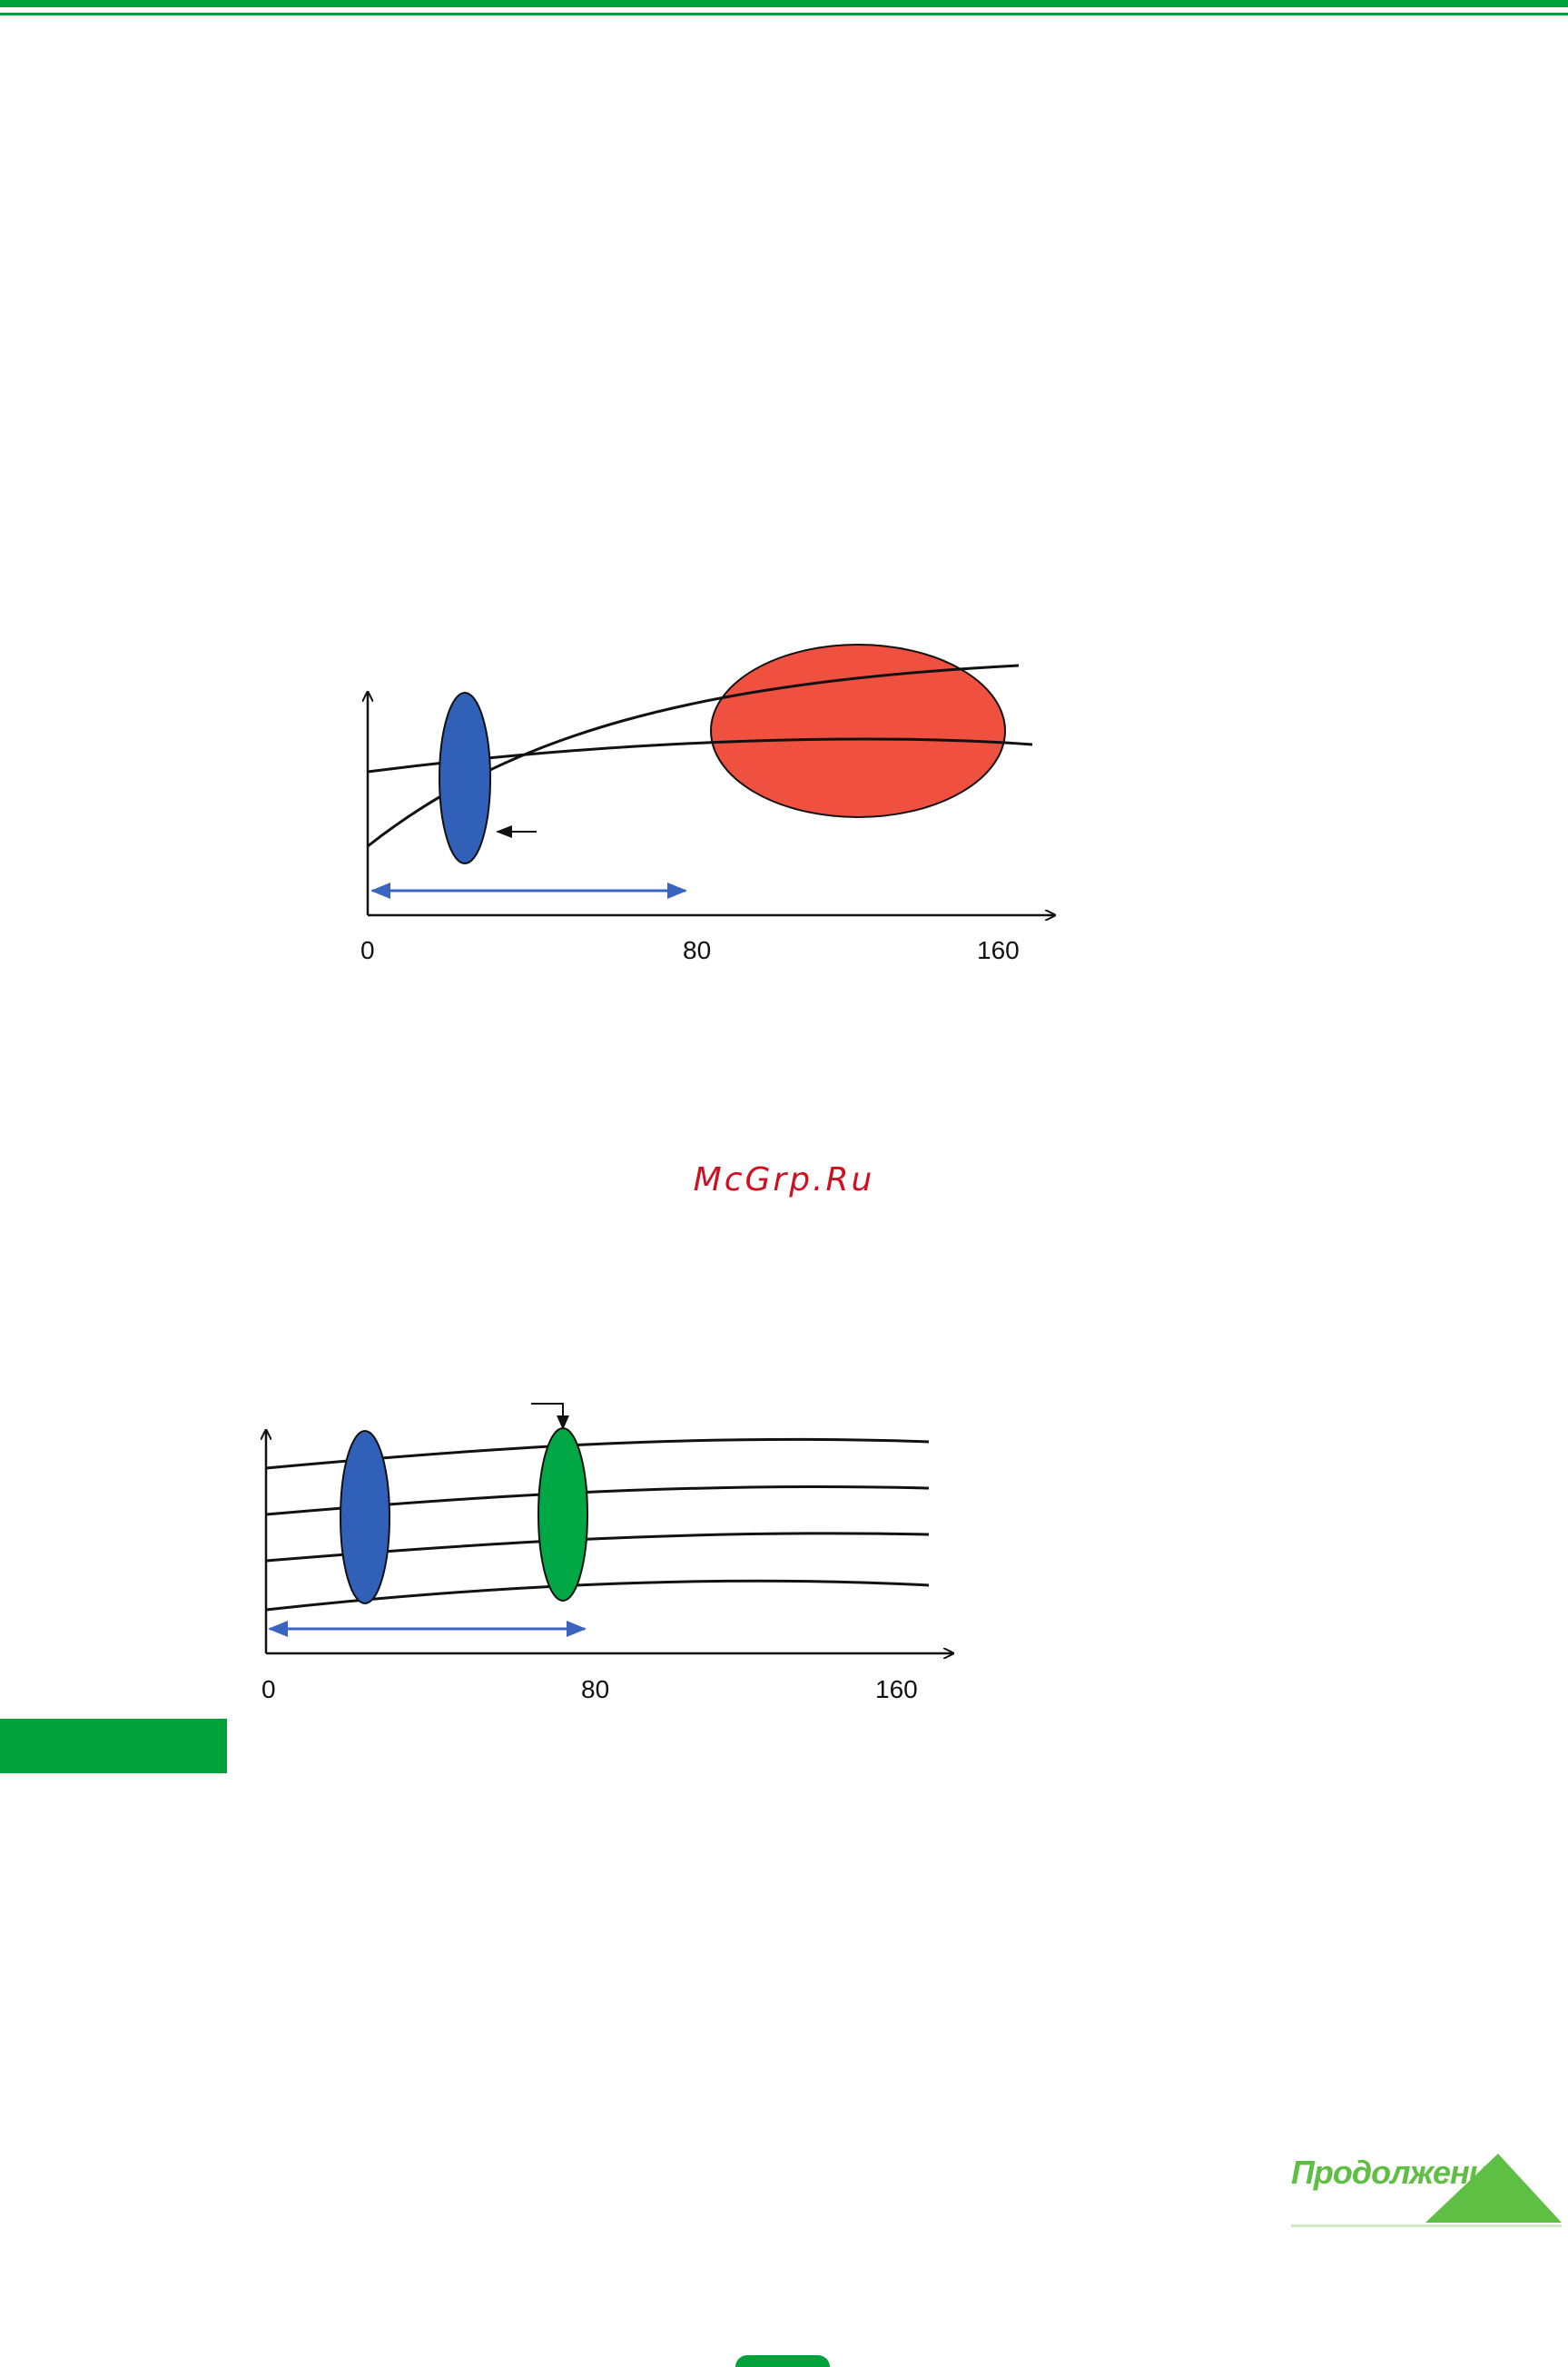  What do you see at coordinates (562, 1514) in the screenshot?
I see `mid-range-ellipse` at bounding box center [562, 1514].